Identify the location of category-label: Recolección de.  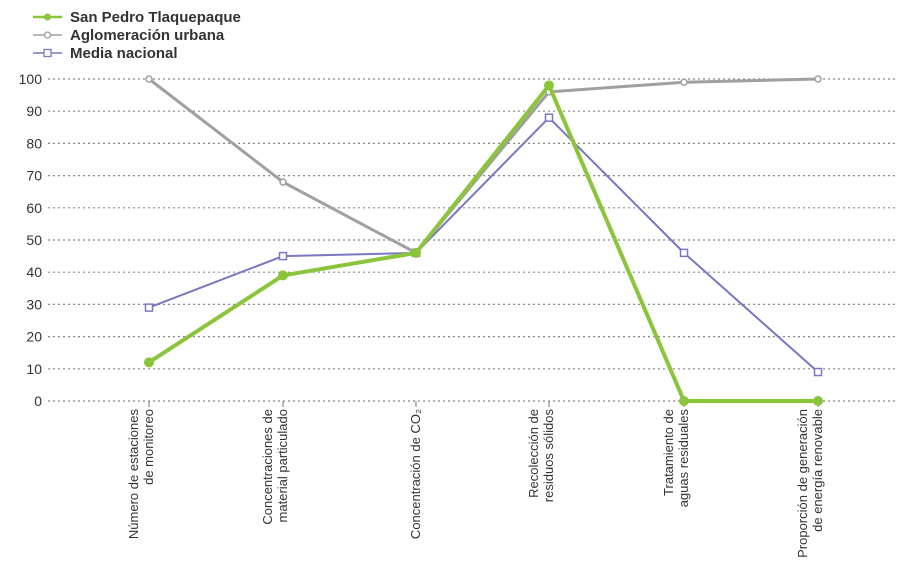
(533, 453).